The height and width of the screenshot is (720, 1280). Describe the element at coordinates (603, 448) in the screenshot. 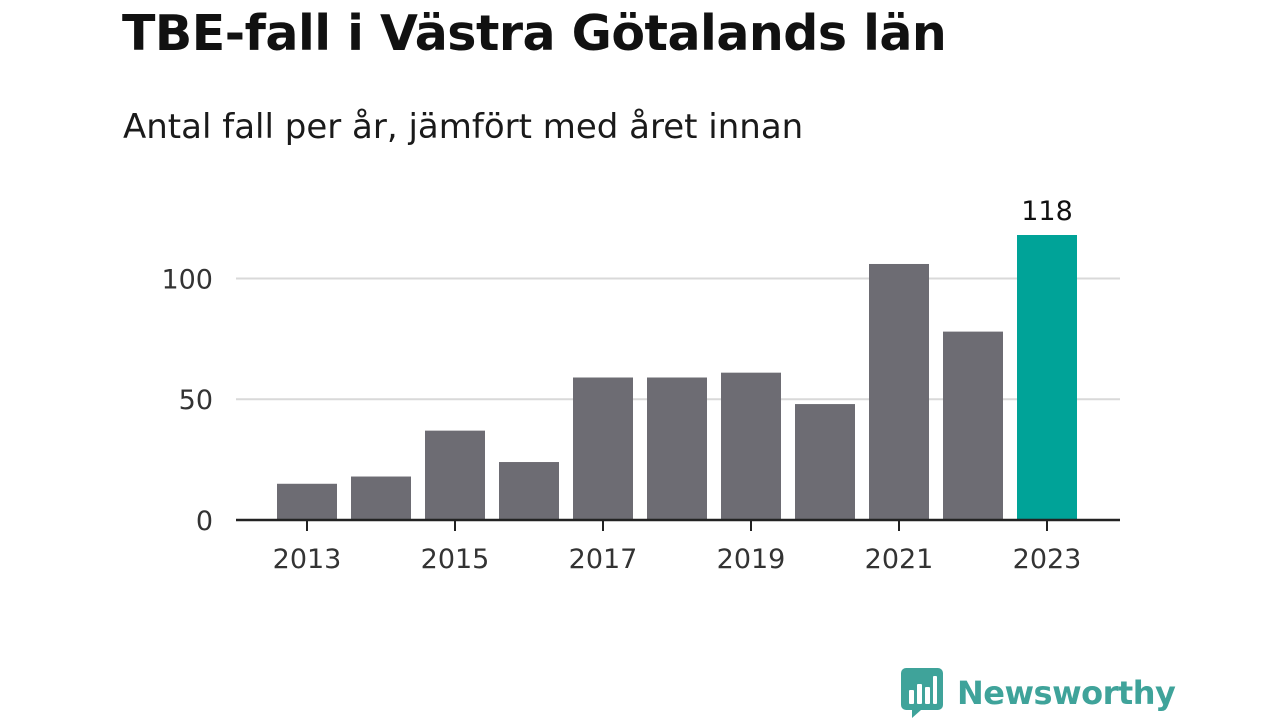

I see `bar-2017` at that location.